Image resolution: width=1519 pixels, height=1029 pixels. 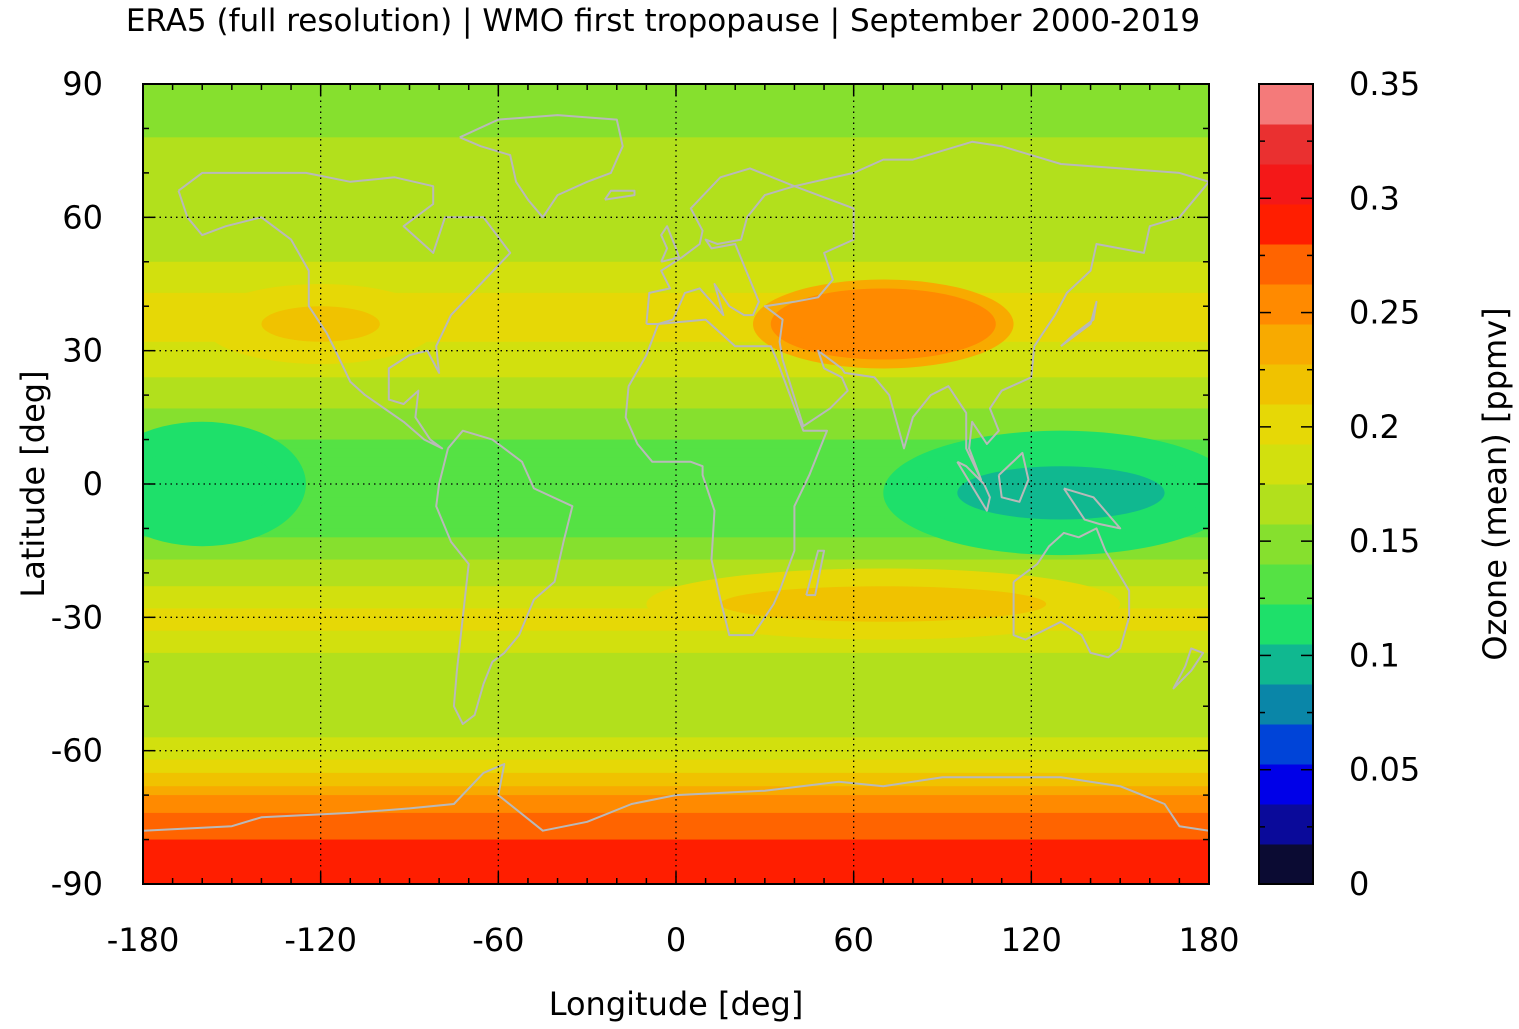 What do you see at coordinates (82, 84) in the screenshot?
I see `y-tick-label: 90` at bounding box center [82, 84].